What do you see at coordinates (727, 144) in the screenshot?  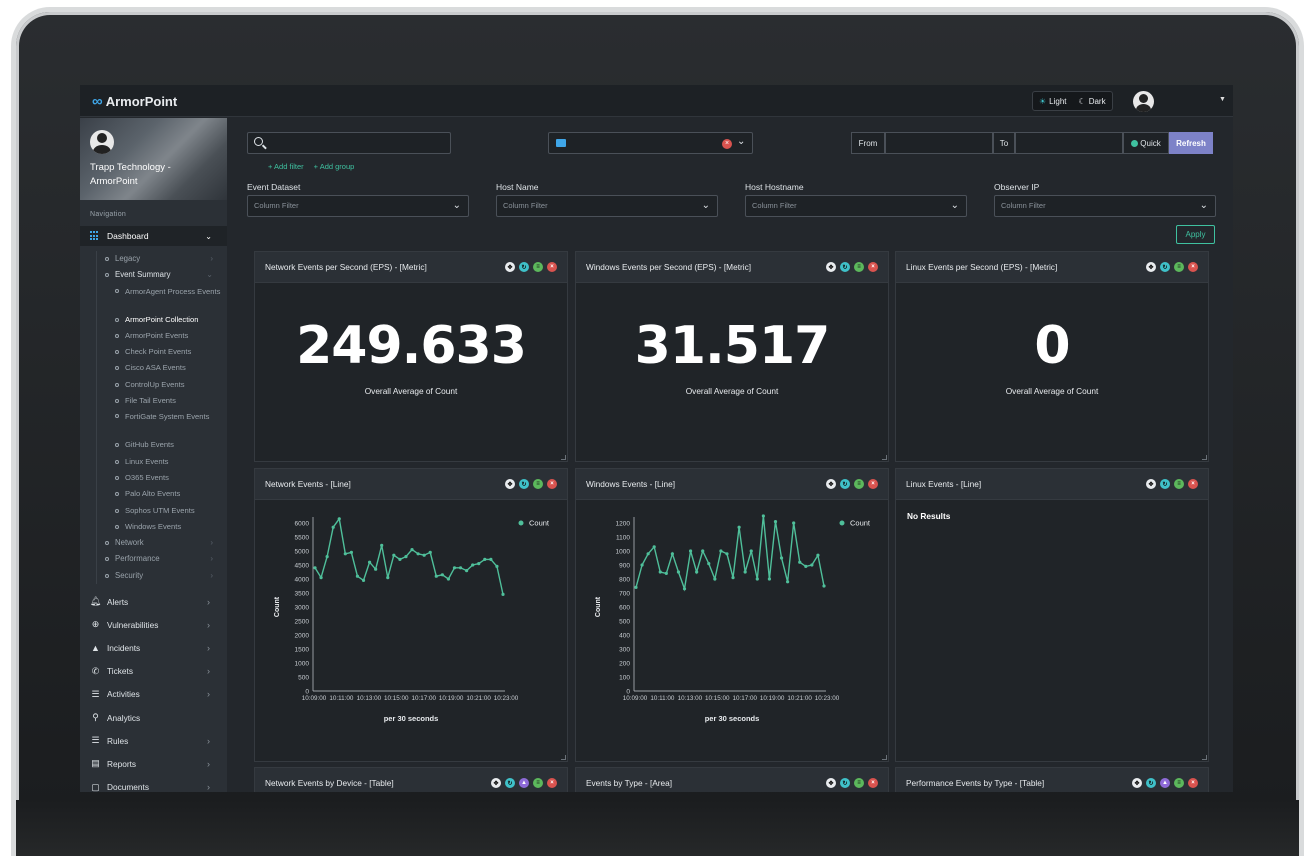 I see `clear-icon: ×` at bounding box center [727, 144].